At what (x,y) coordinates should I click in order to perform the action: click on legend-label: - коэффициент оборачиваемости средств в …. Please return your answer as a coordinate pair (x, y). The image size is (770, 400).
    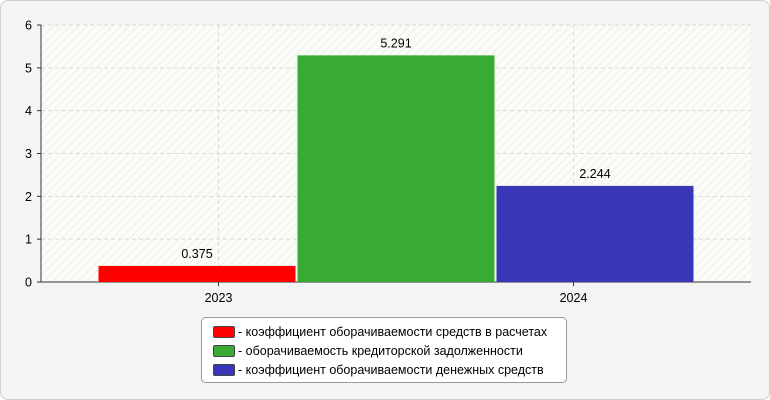
    Looking at the image, I should click on (393, 331).